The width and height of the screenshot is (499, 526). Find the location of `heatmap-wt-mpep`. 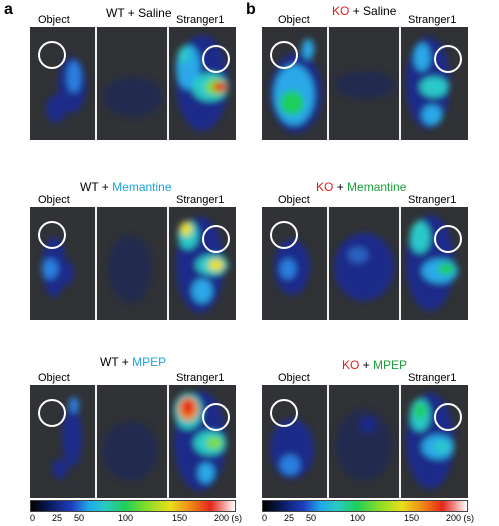

heatmap-wt-mpep is located at coordinates (133, 441).